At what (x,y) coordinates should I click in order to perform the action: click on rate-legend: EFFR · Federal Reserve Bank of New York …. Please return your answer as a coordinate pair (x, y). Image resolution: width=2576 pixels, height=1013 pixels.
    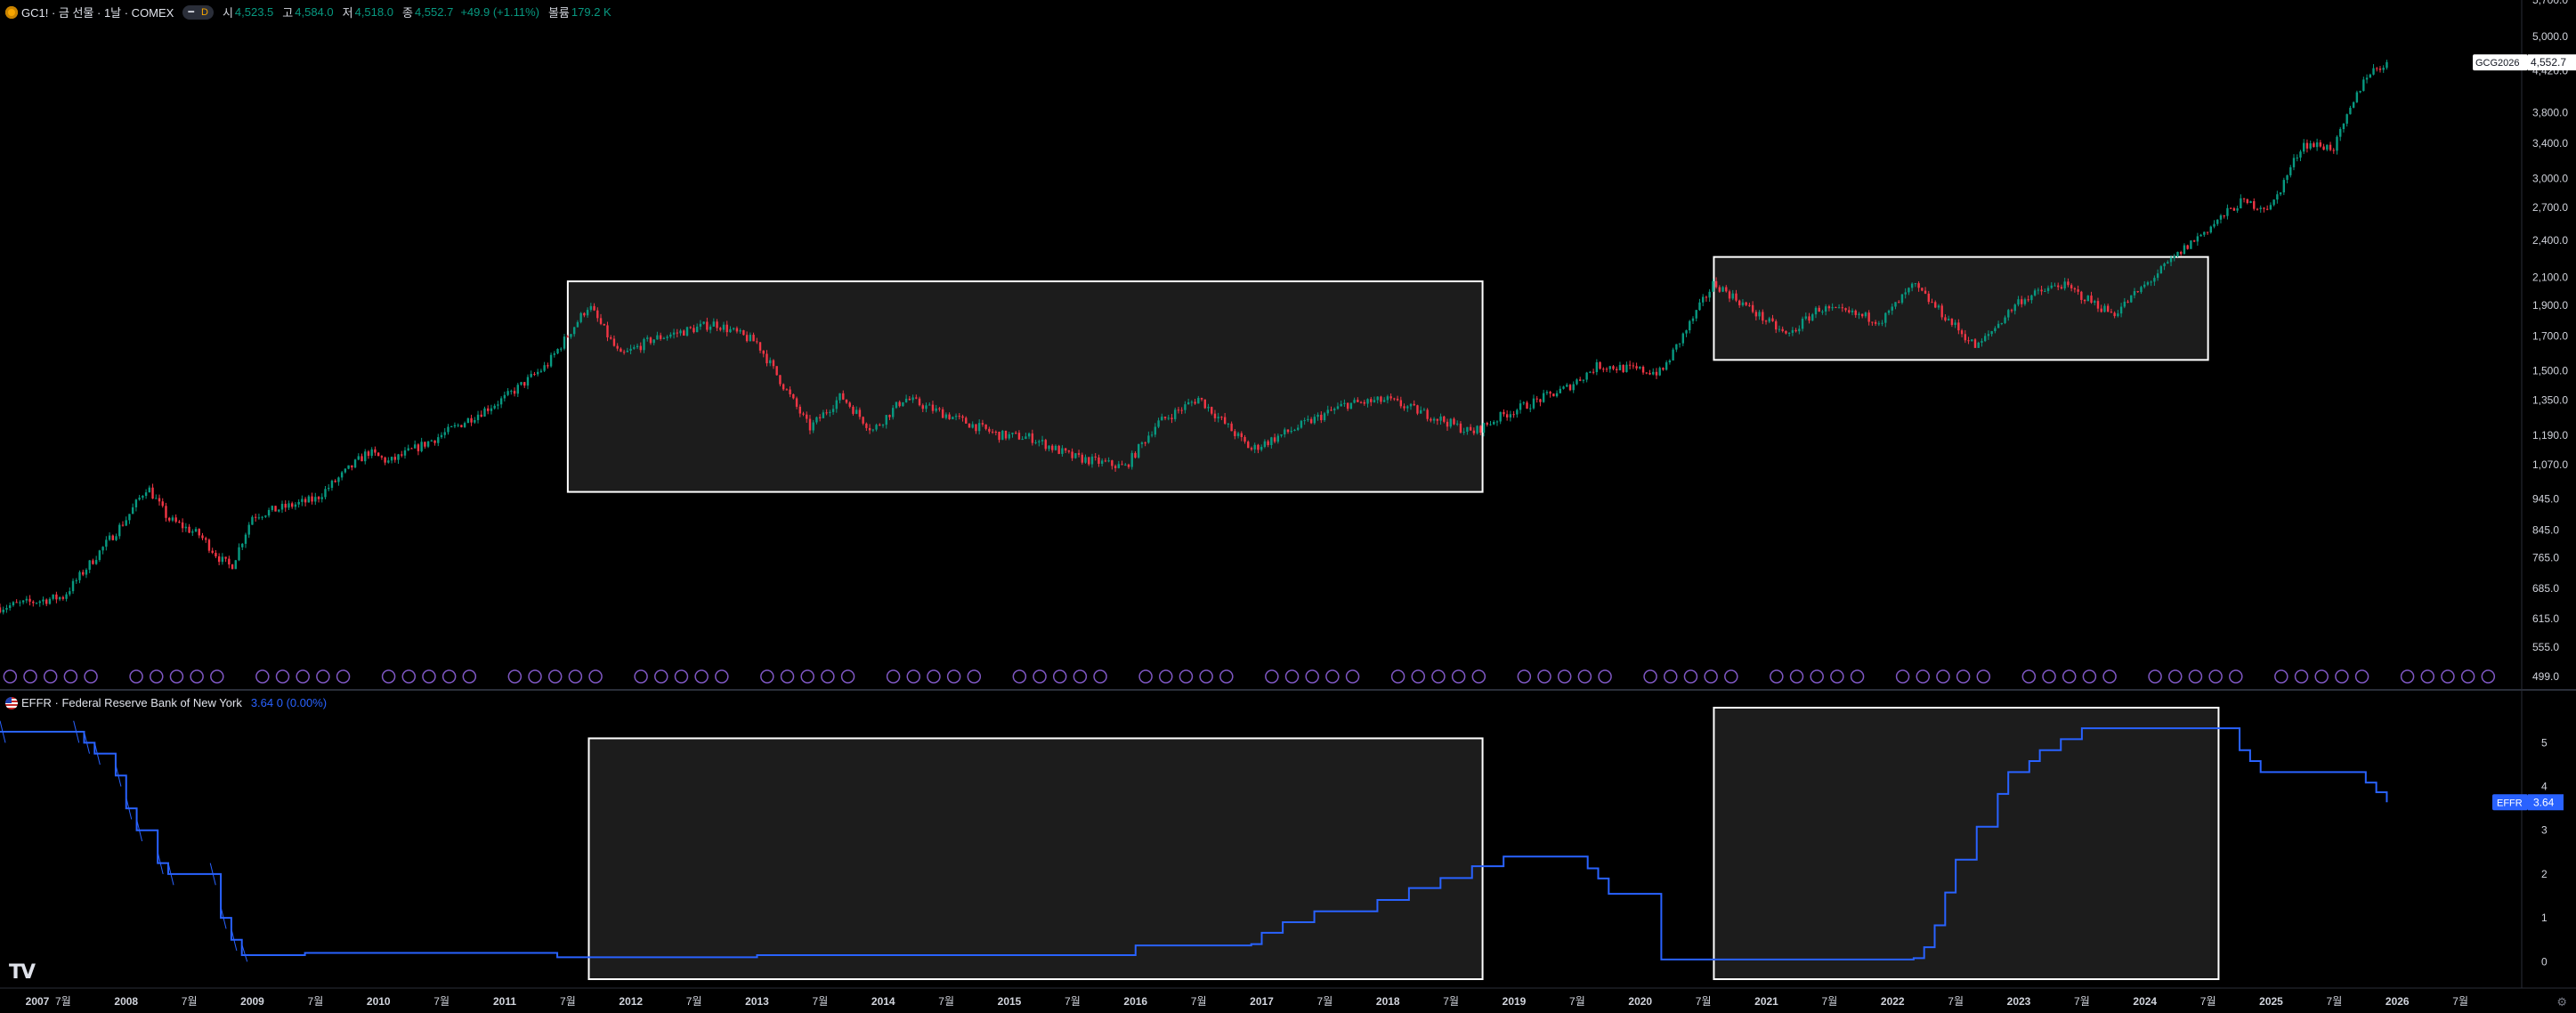
    Looking at the image, I should click on (166, 702).